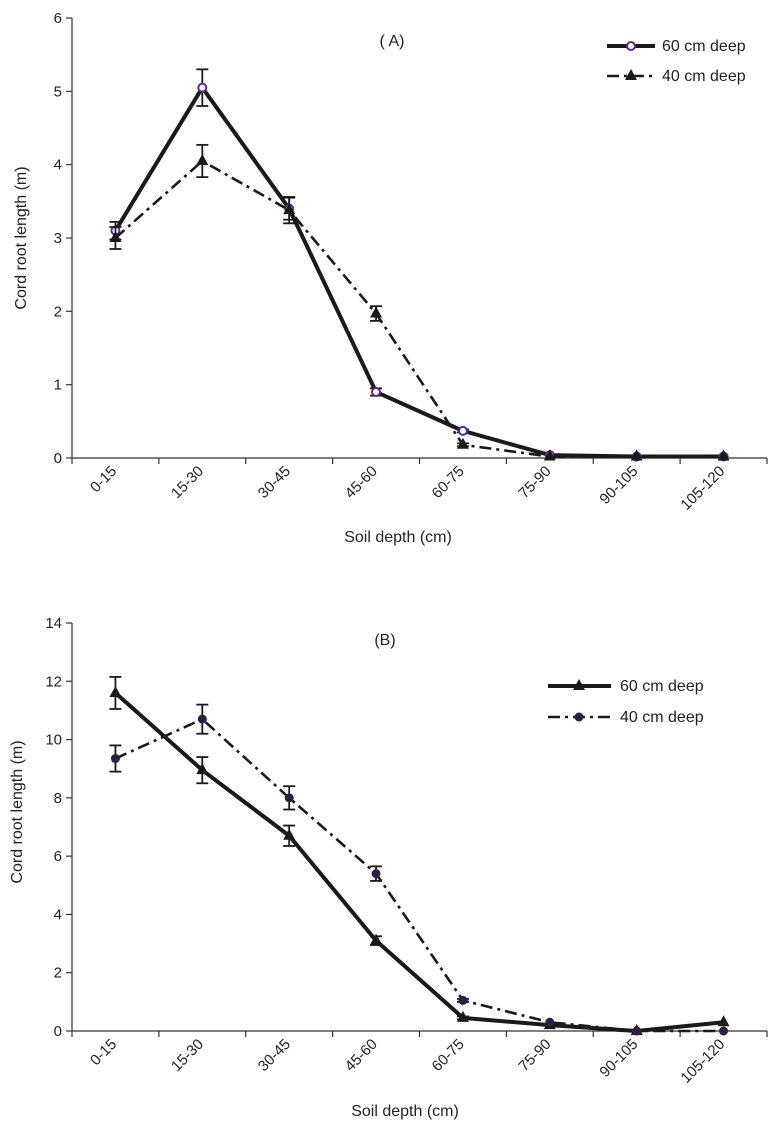 The width and height of the screenshot is (771, 1124). I want to click on panel-b-y-axis-title: Cord root length (m), so click(17, 811).